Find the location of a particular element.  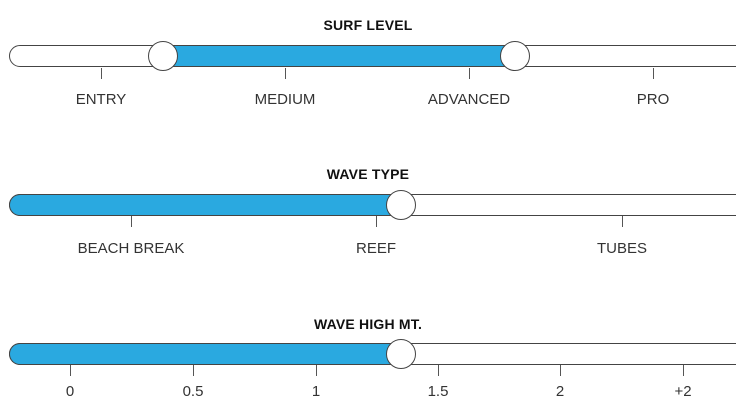

surf-level-label-medium: MEDIUM is located at coordinates (285, 99).